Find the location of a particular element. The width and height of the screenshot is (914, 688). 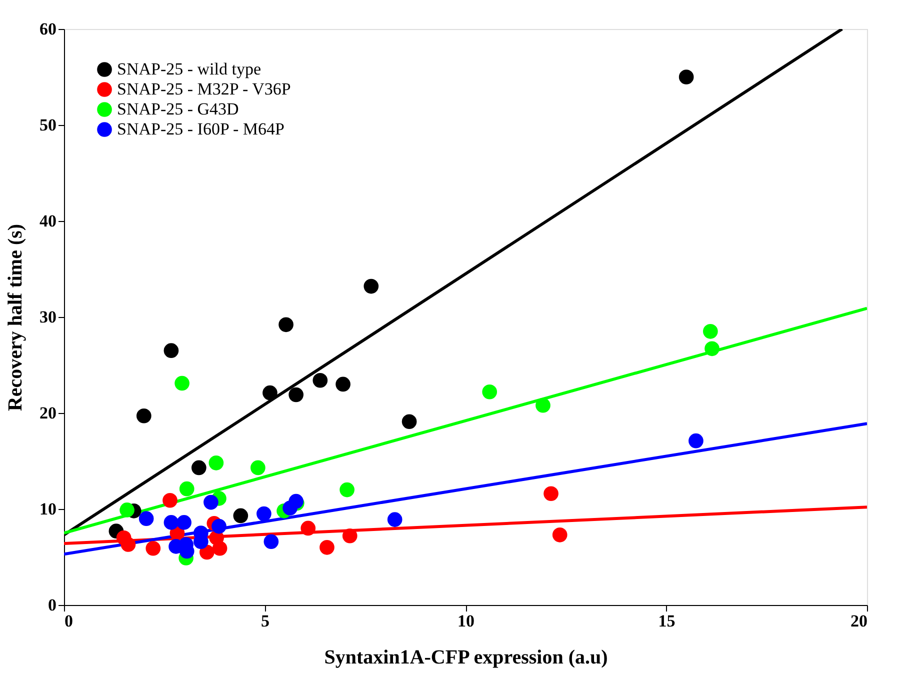

x-tick-label: 15 is located at coordinates (667, 621).